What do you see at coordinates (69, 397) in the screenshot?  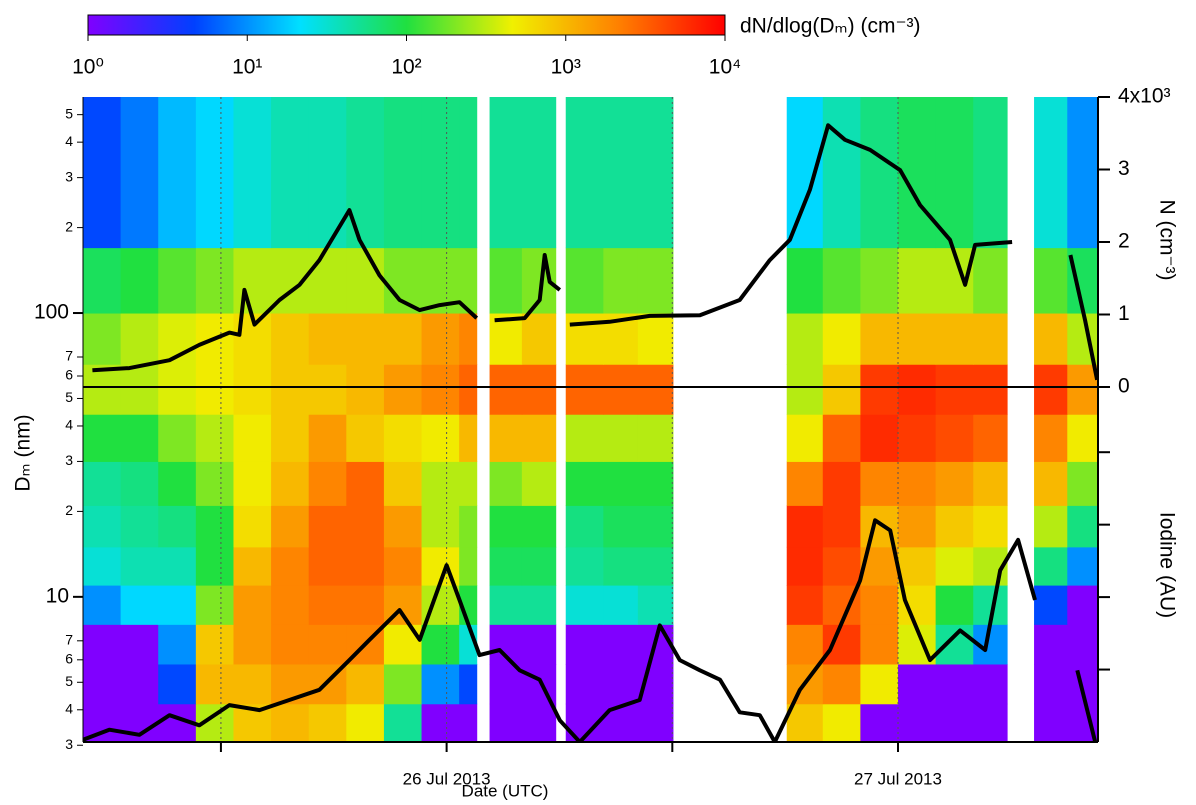 I see `y-tick-label: 5` at bounding box center [69, 397].